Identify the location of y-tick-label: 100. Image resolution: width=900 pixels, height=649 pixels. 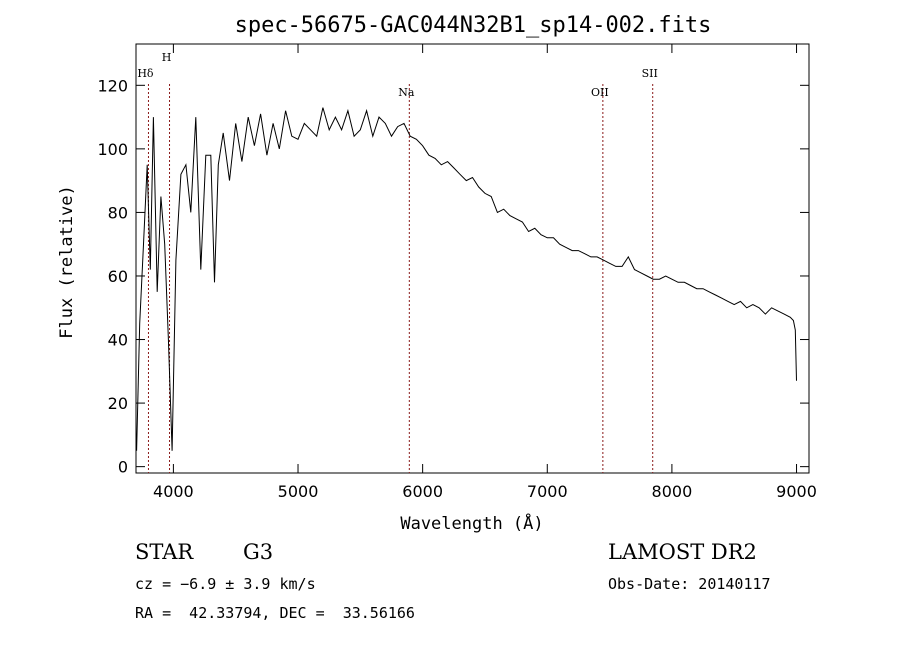
(112, 149).